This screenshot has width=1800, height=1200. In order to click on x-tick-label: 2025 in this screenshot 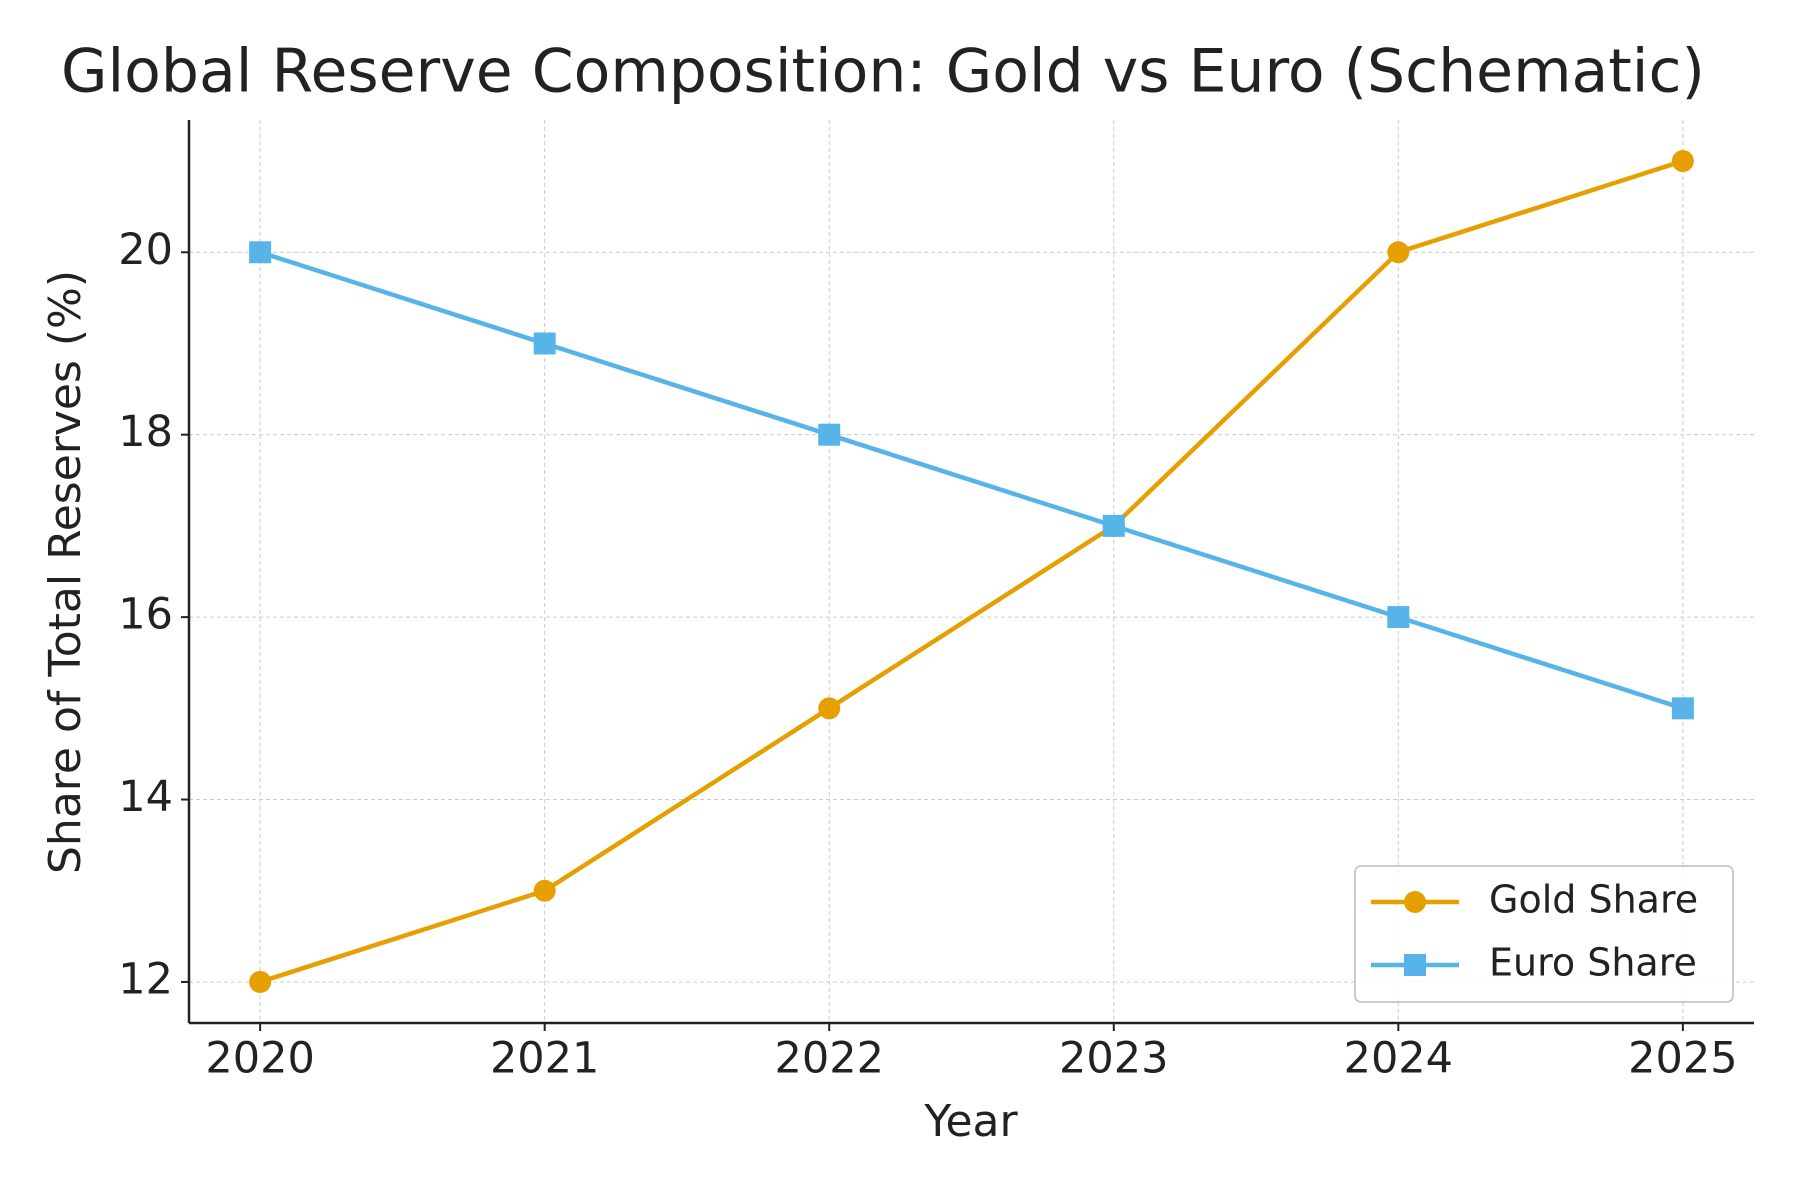, I will do `click(1682, 1059)`.